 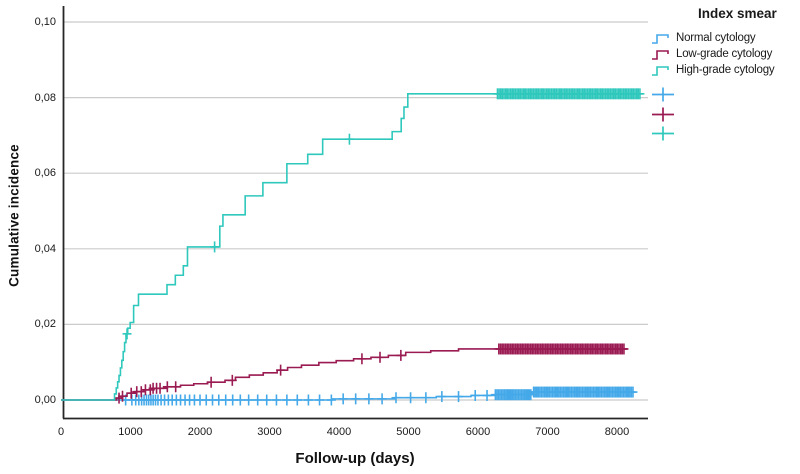 I want to click on legend-entry-high-grade-cytology: High-grade cytology, so click(x=725, y=70).